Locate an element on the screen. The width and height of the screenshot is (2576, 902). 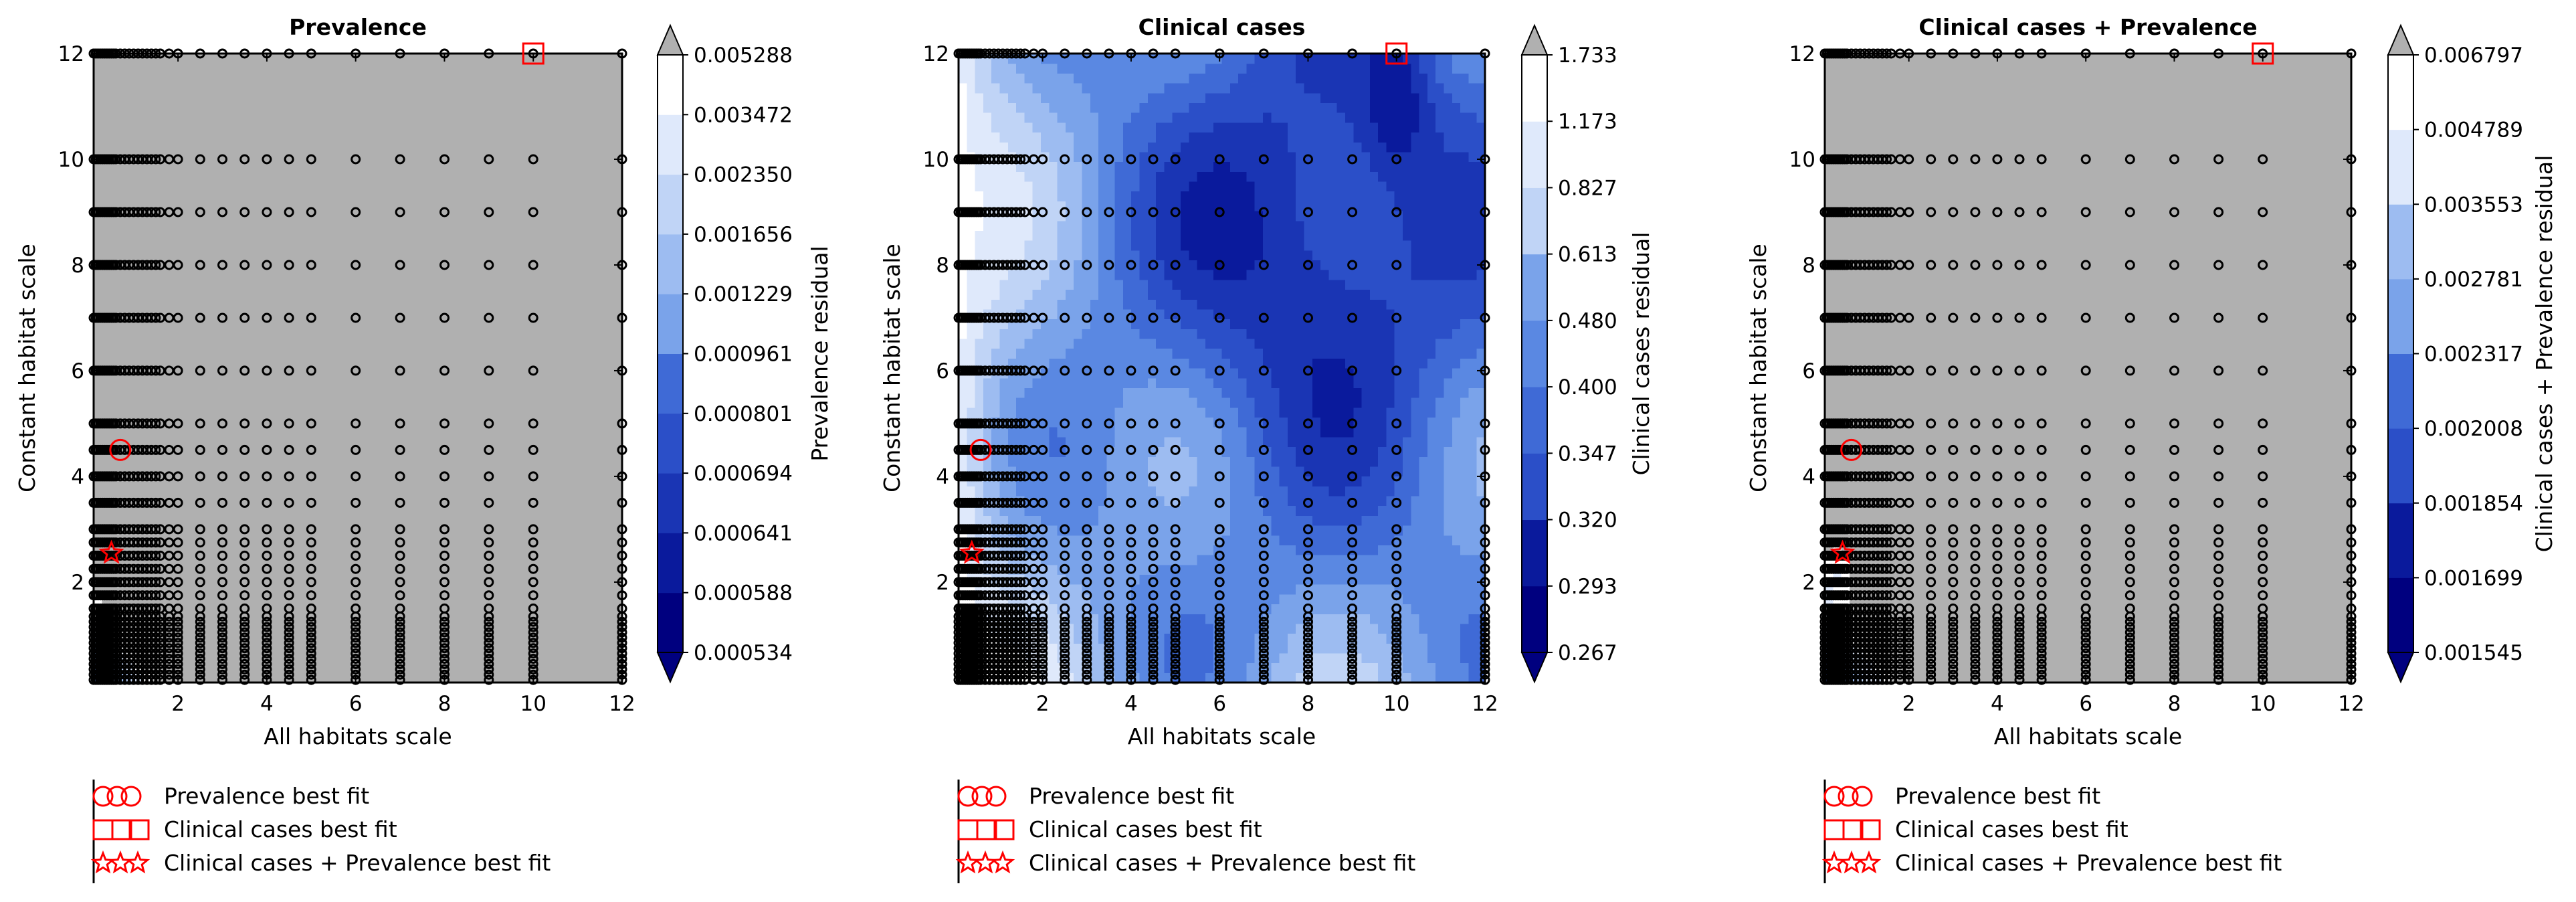
legend-star-icon is located at coordinates (120, 862).